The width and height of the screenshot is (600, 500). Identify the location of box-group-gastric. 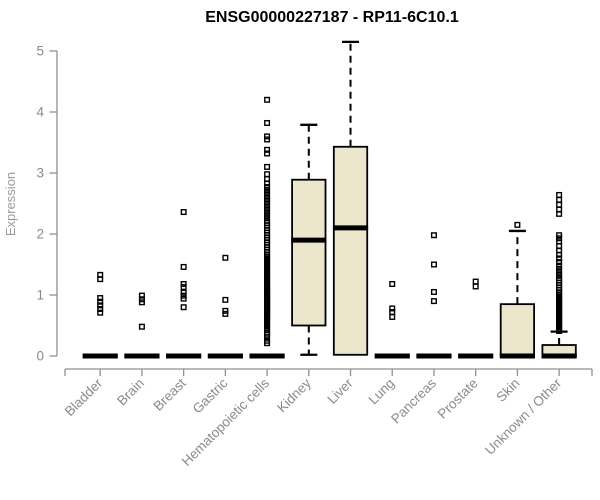
(225, 306).